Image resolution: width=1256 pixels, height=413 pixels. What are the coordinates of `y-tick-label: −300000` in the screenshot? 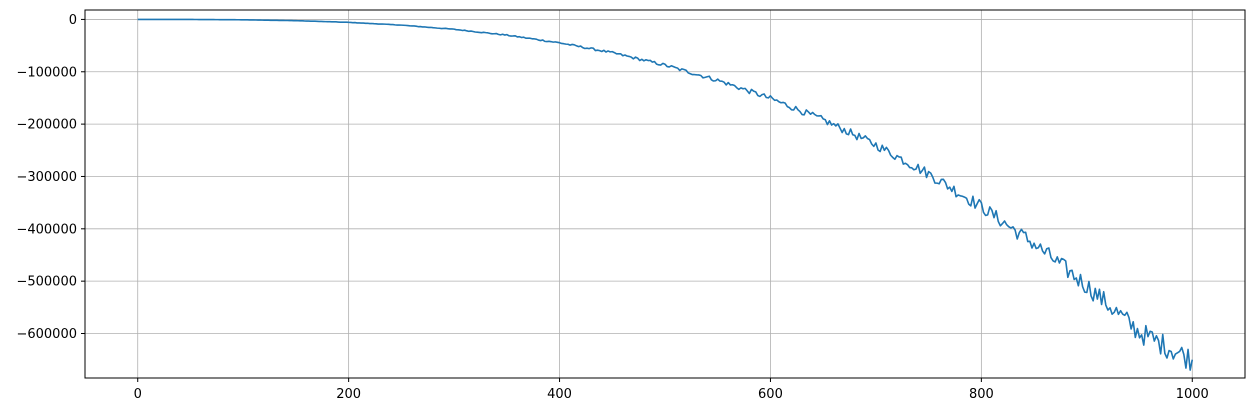 It's located at (46, 177).